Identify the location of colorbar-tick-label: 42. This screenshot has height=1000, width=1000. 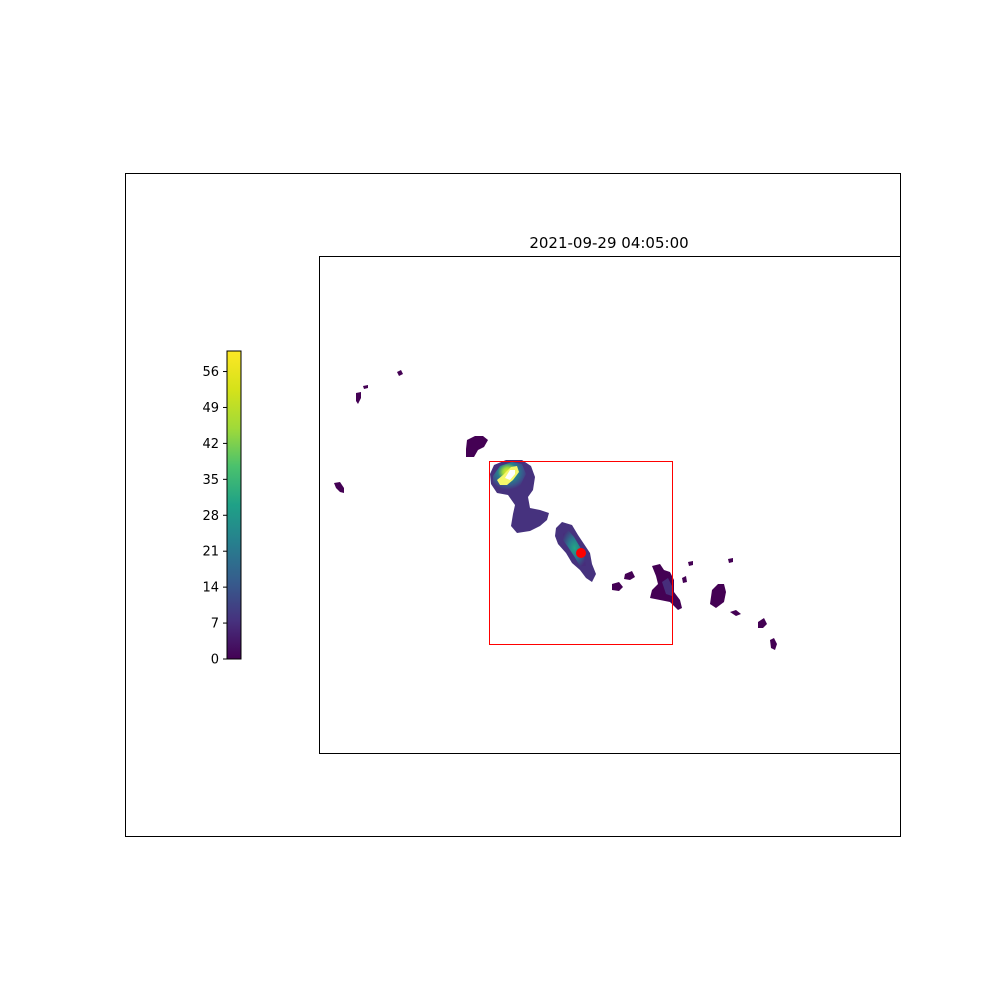
(210, 444).